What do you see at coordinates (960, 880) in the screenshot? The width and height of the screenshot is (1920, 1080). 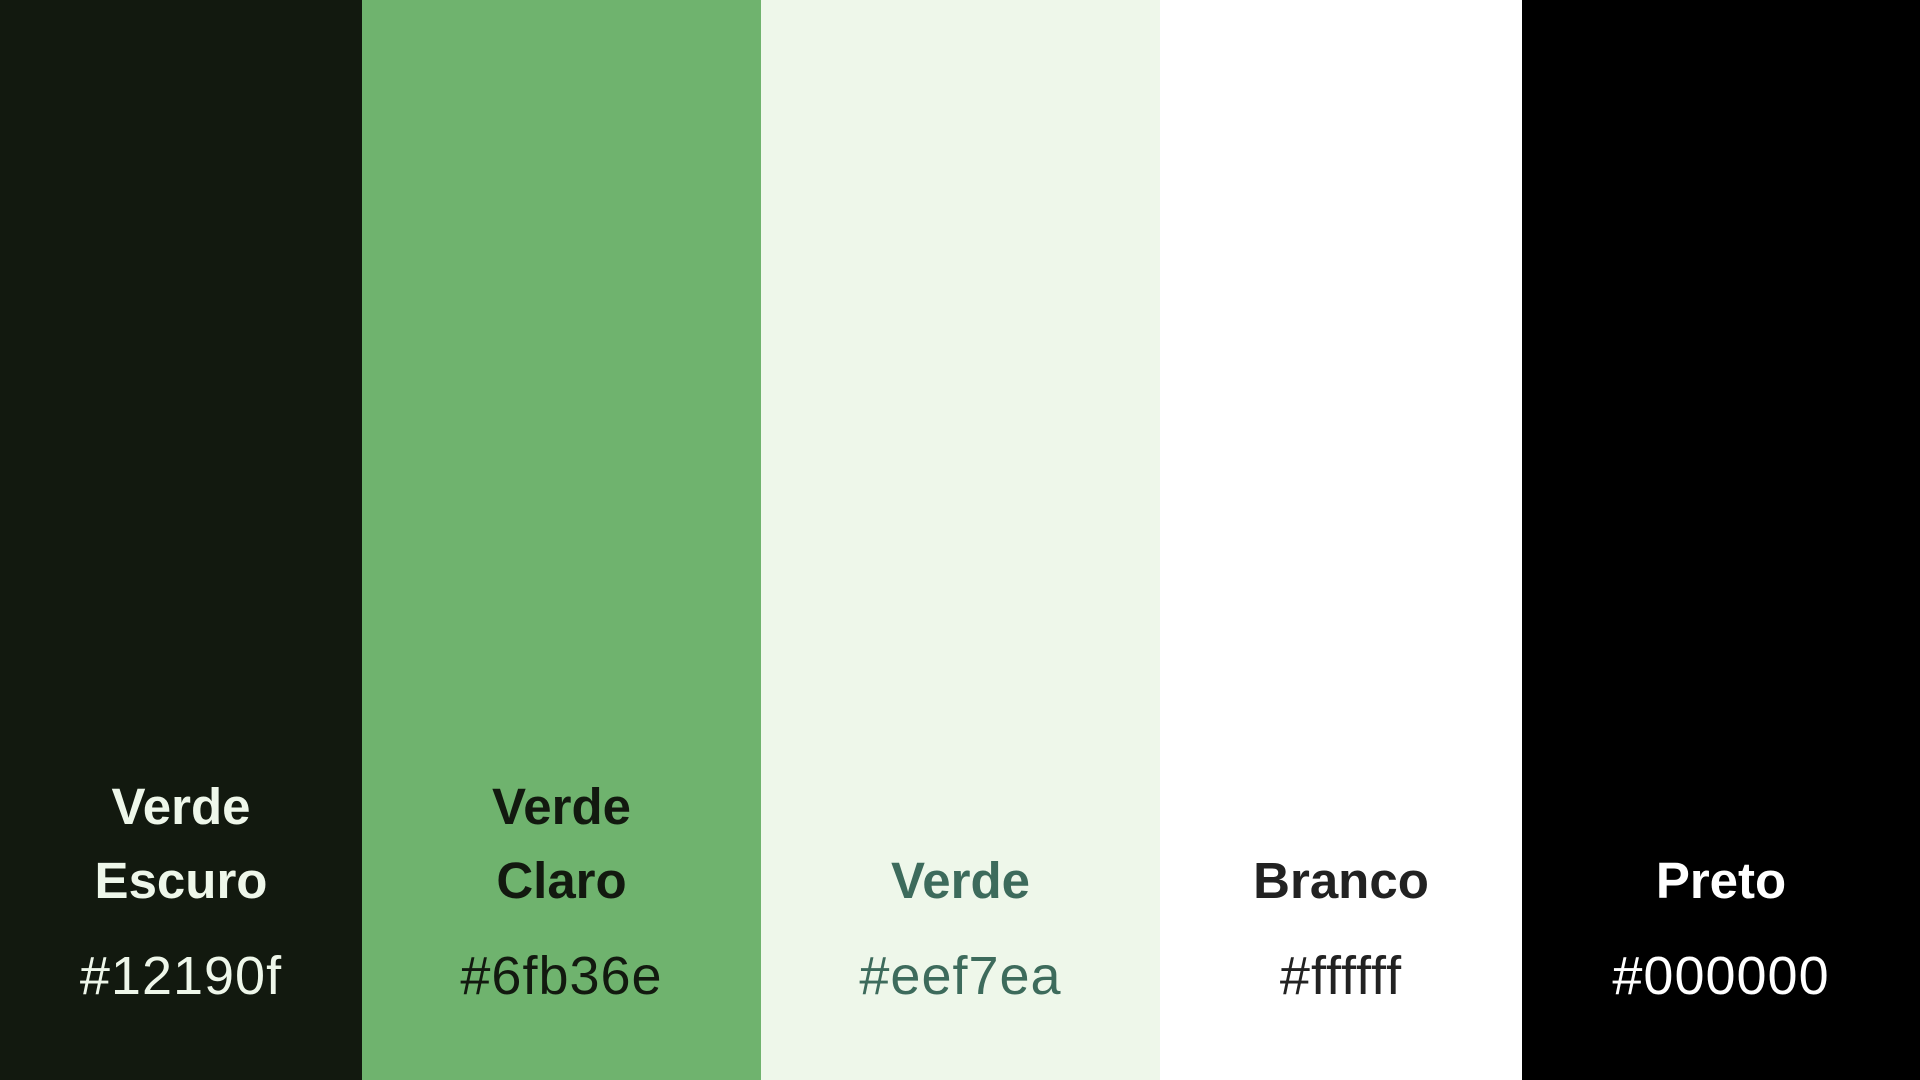 I see `swatch-name: Verde` at bounding box center [960, 880].